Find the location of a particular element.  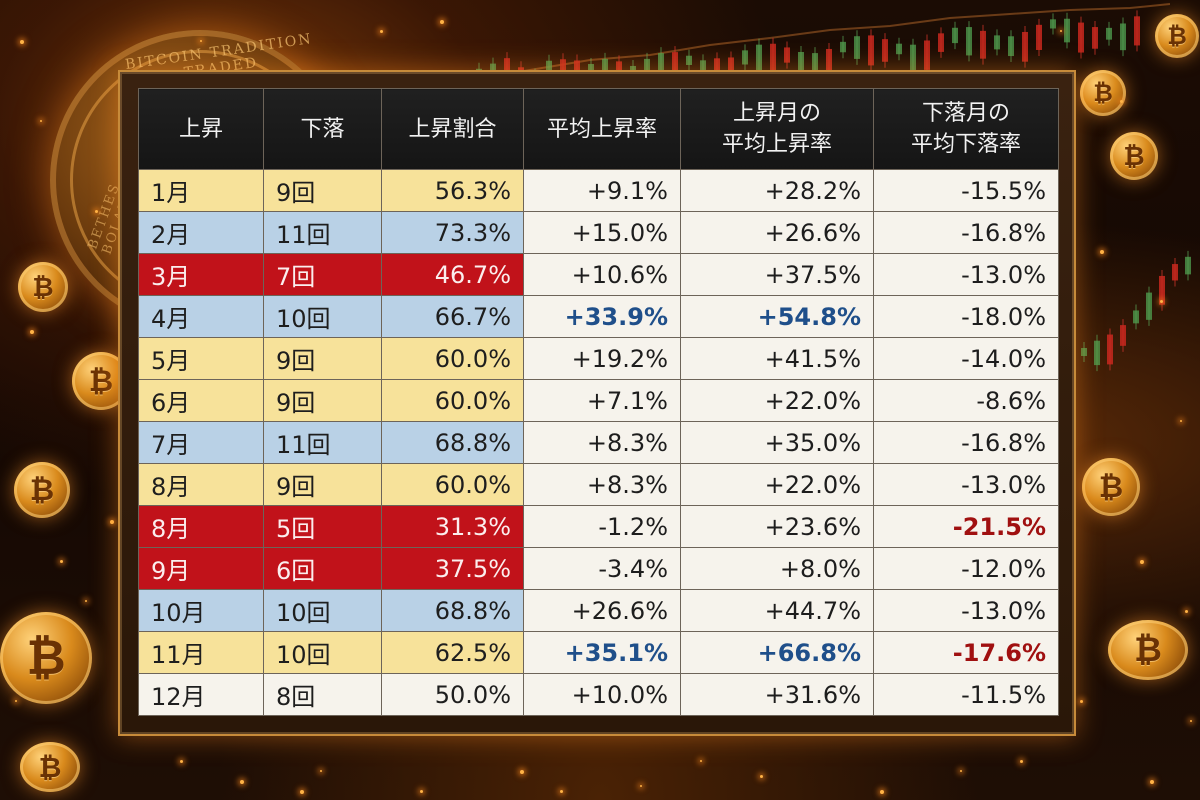

avg-up-return-cell: +8.0% is located at coordinates (777, 568).